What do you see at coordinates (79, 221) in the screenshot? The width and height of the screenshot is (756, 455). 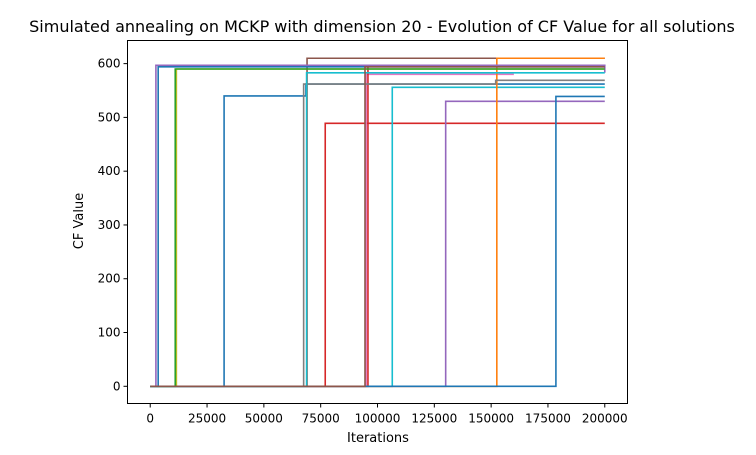 I see `y-axis-label: CF Value` at bounding box center [79, 221].